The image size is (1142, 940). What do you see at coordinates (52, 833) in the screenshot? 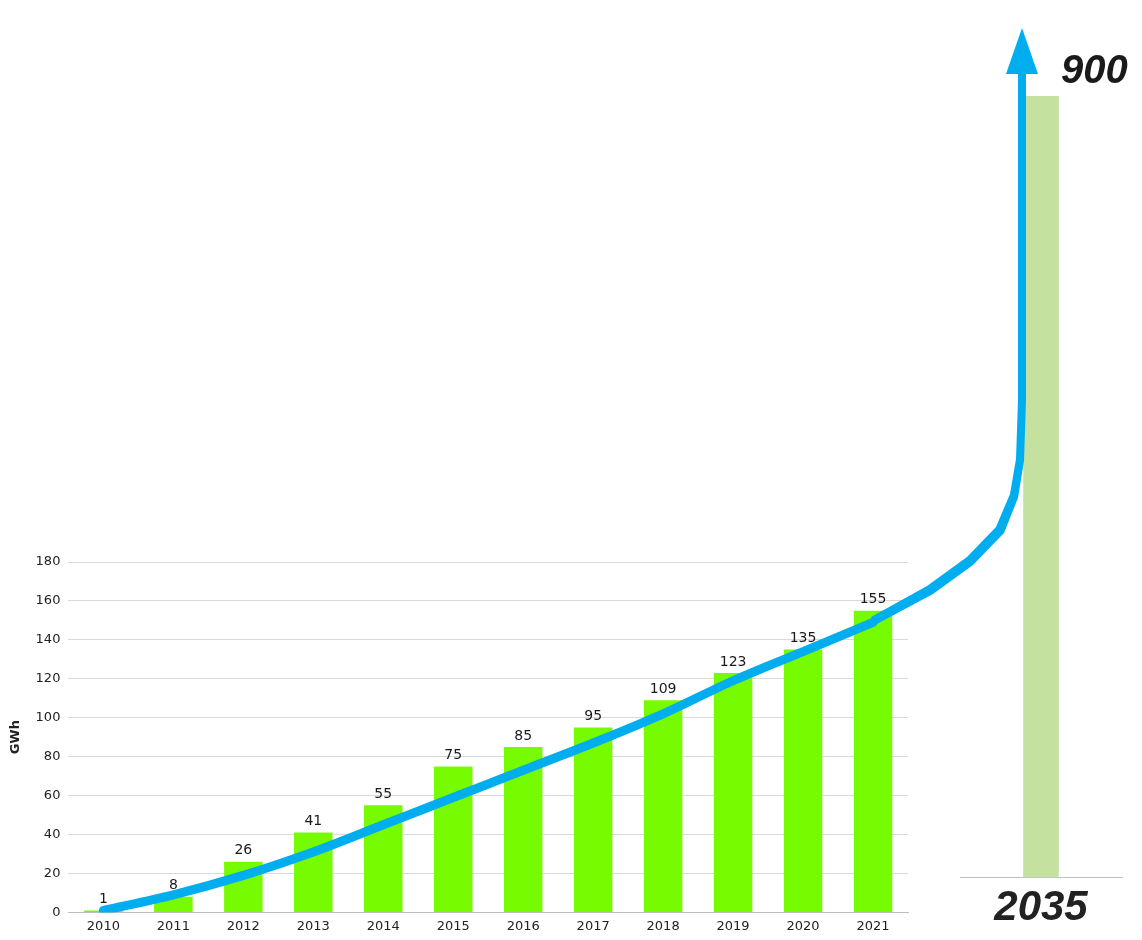
I see `y-tick-label: 40` at bounding box center [52, 833].